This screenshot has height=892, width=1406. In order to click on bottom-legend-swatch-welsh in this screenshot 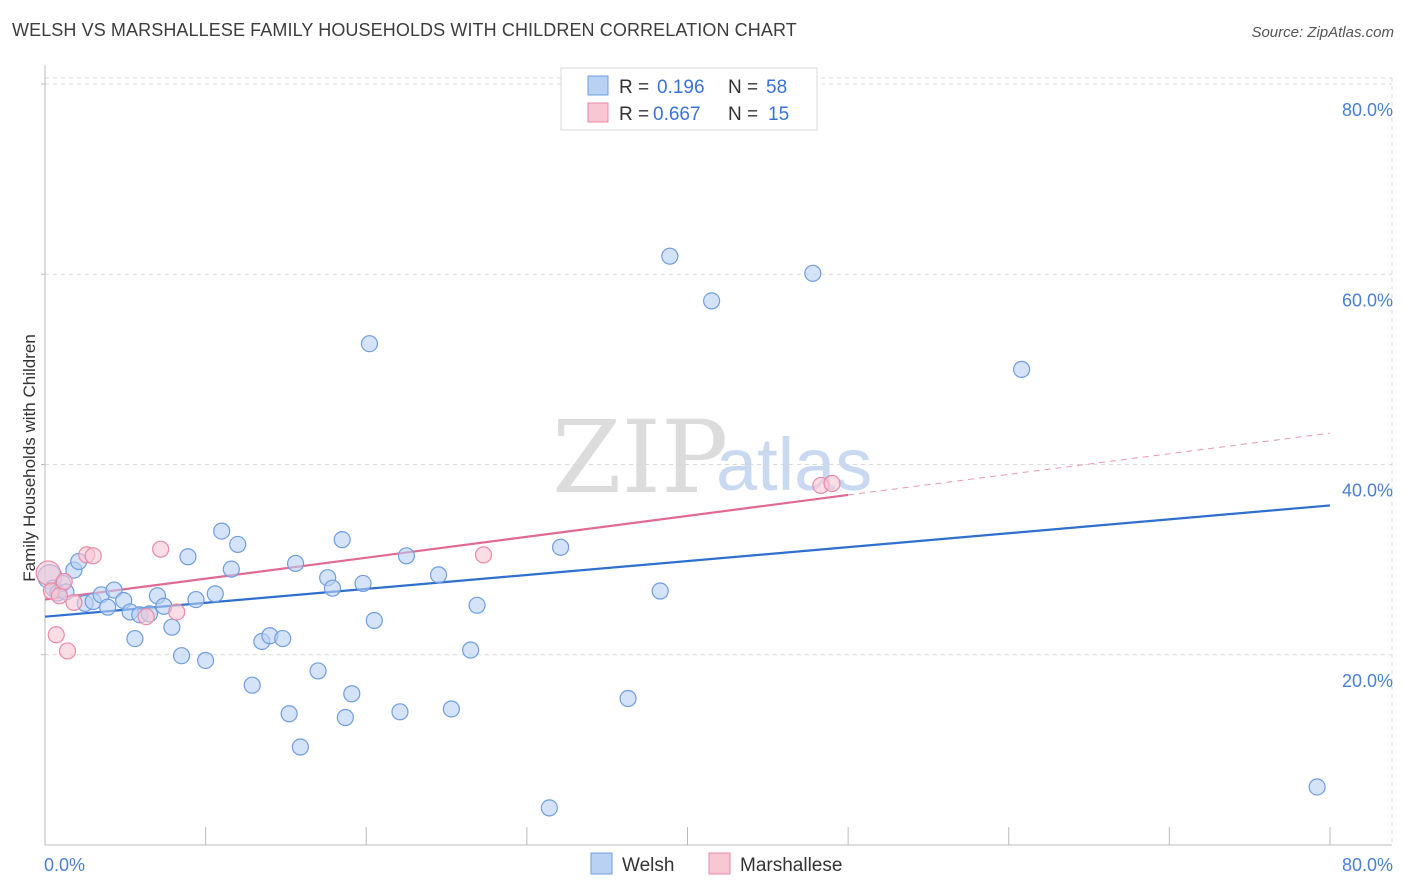, I will do `click(601, 863)`.